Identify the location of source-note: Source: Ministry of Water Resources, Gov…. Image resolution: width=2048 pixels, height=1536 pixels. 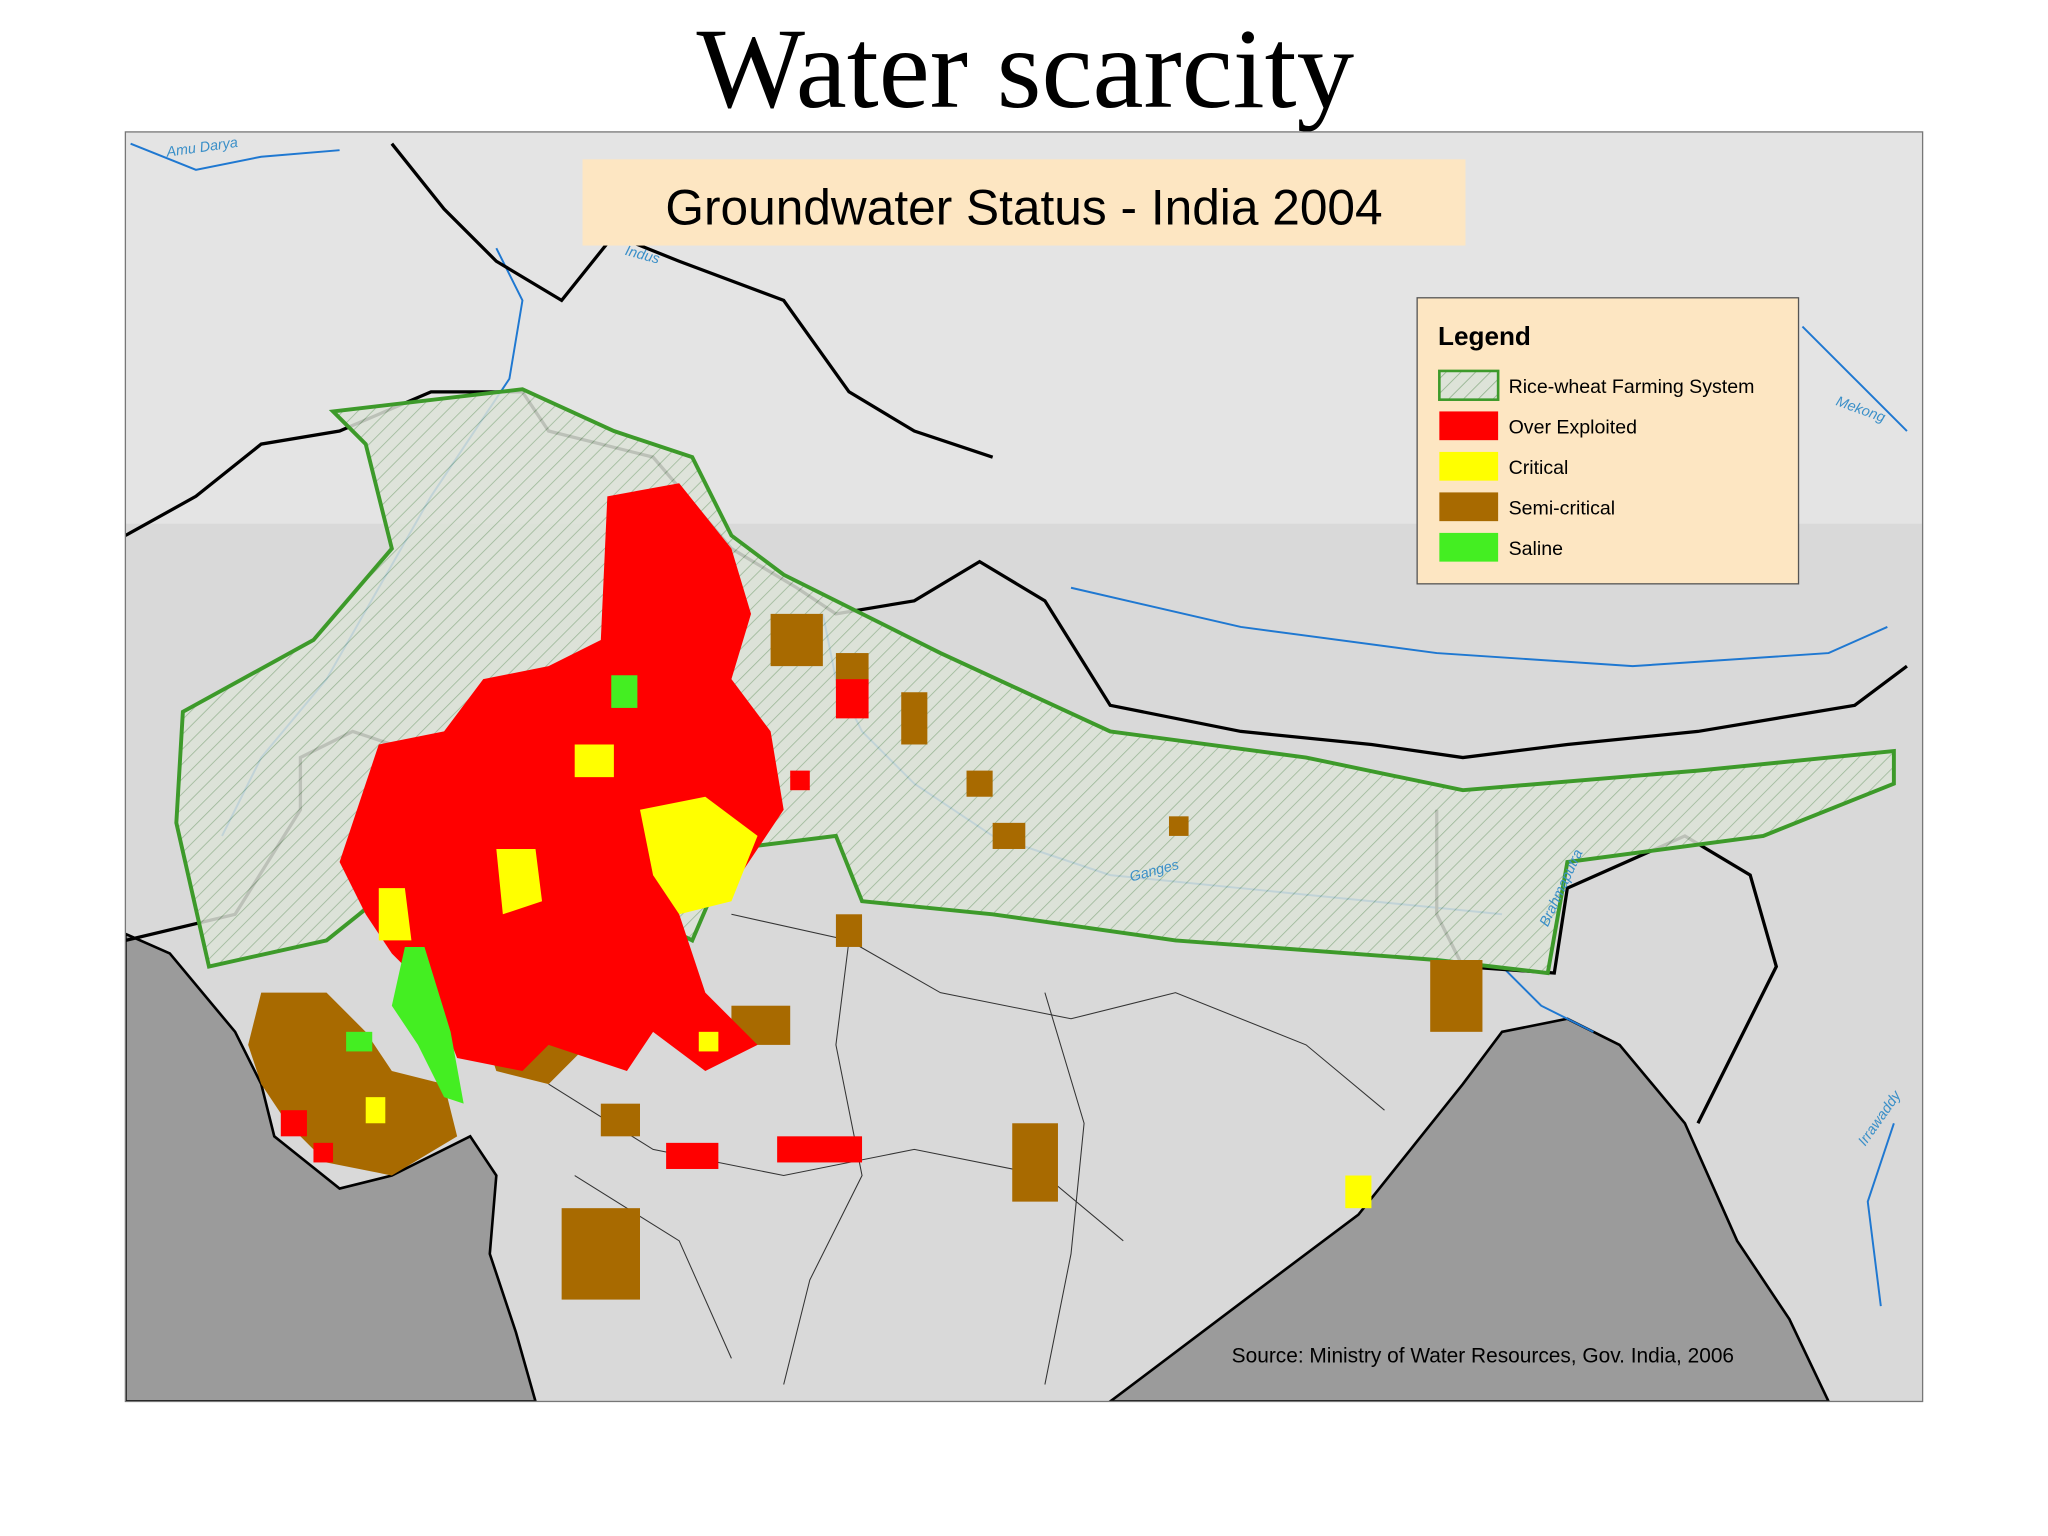
(1483, 1355).